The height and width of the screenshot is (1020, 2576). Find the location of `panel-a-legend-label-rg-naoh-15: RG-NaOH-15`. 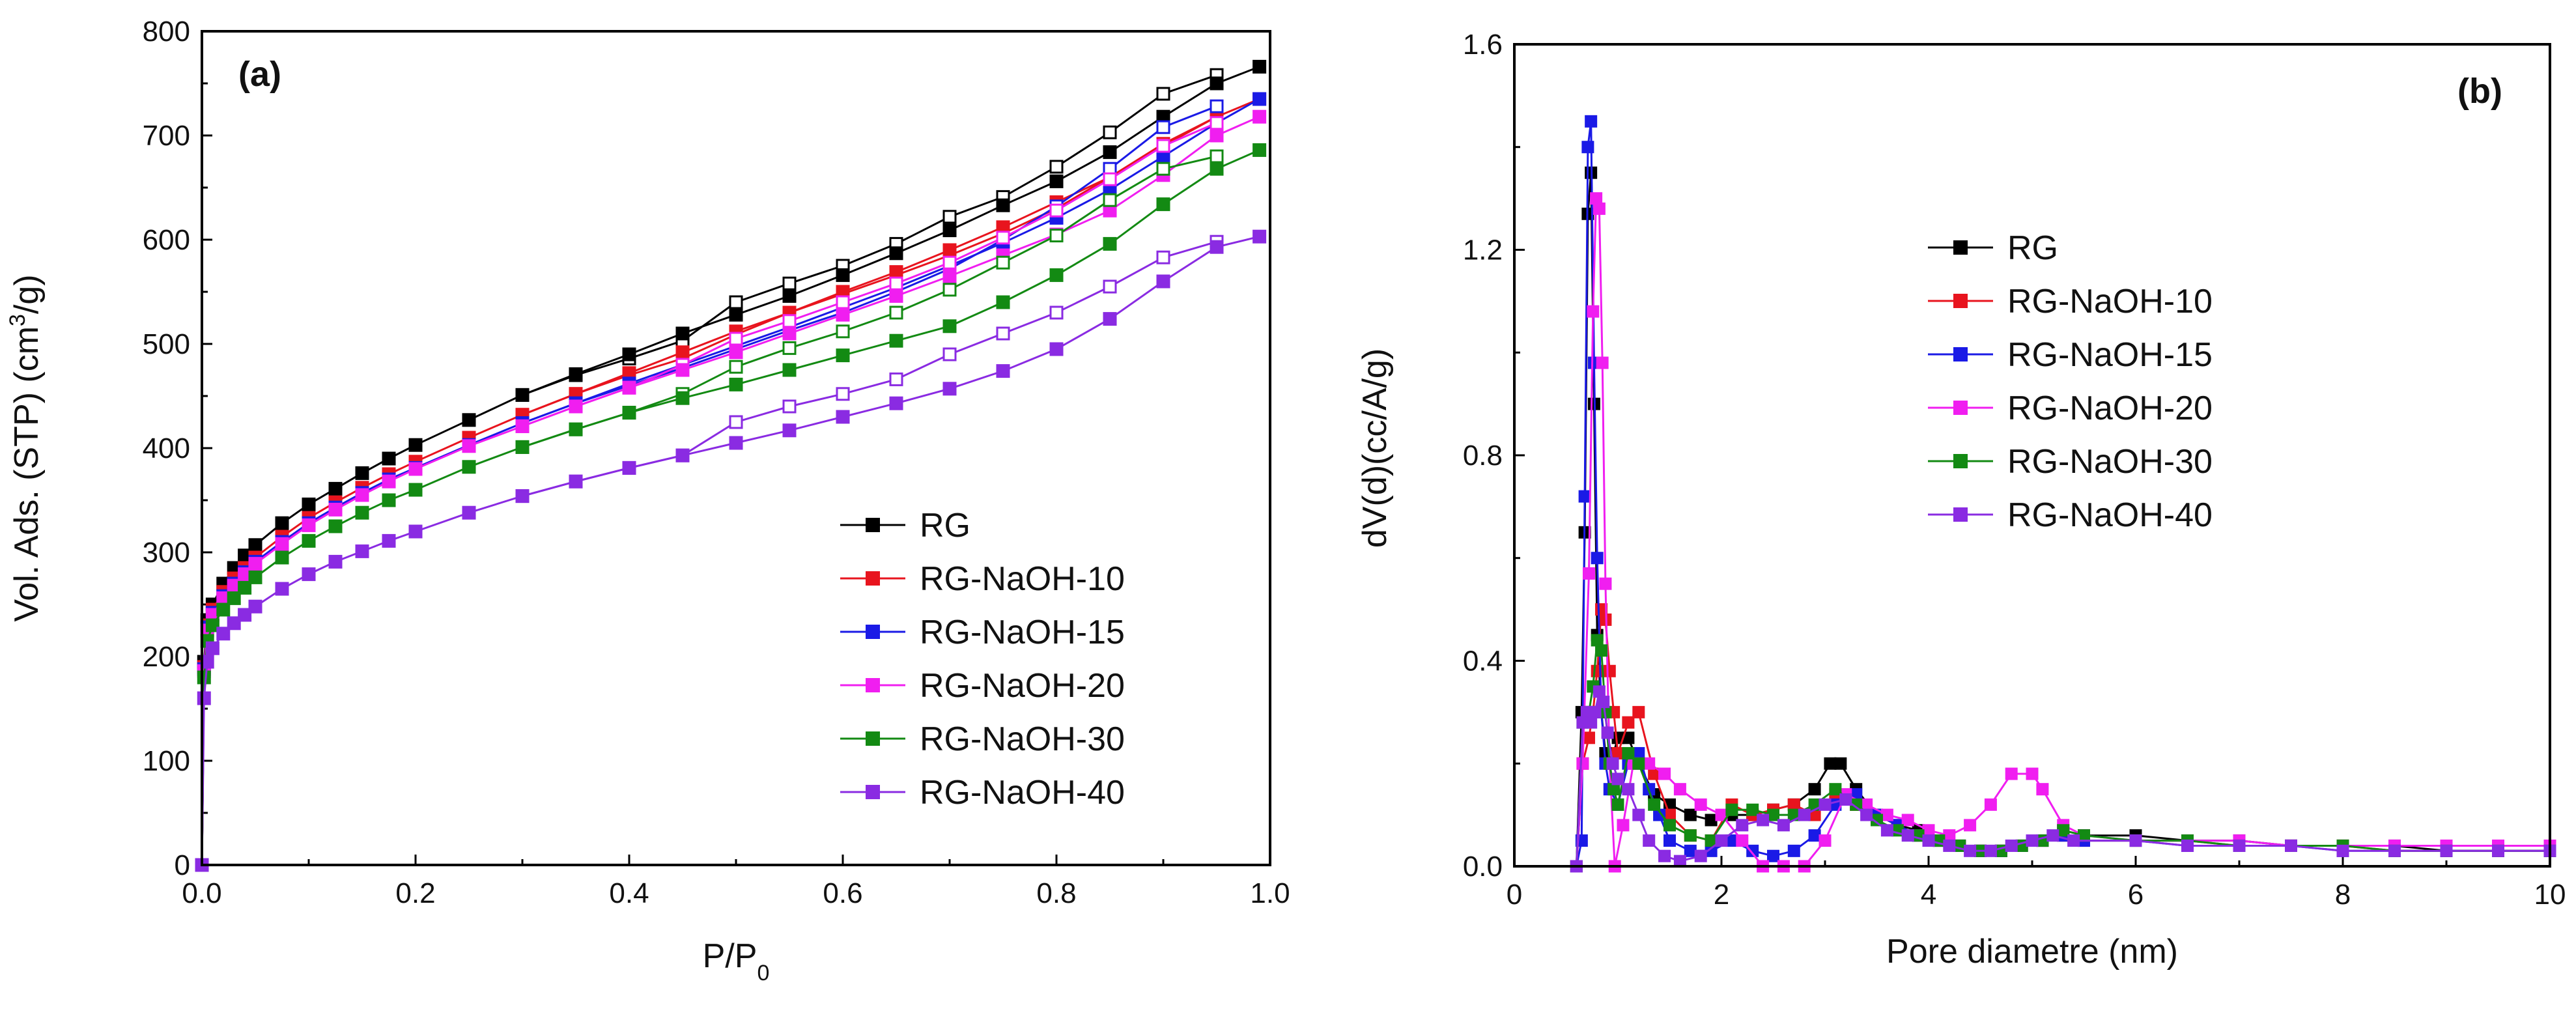

panel-a-legend-label-rg-naoh-15: RG-NaOH-15 is located at coordinates (1022, 632).